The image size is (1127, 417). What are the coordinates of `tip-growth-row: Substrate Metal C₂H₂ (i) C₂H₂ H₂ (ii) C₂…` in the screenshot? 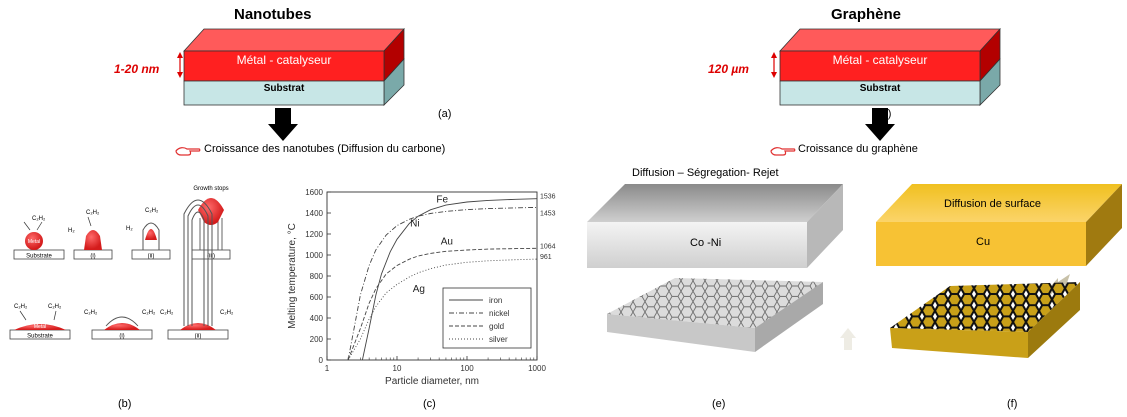 It's located at (122, 223).